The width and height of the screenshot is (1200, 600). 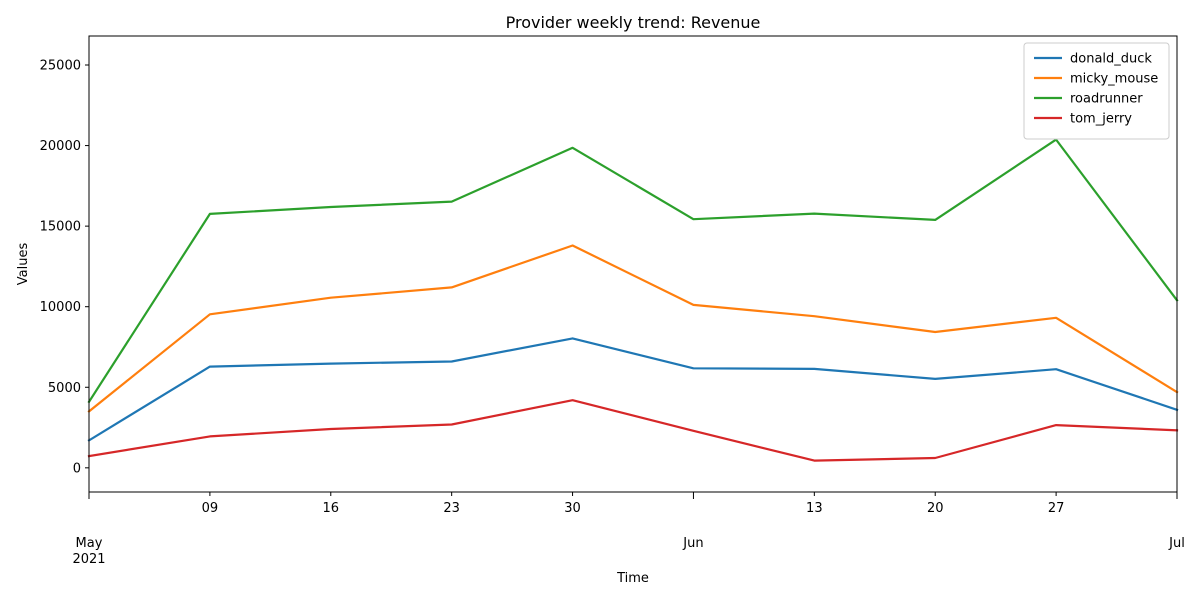 What do you see at coordinates (1106, 99) in the screenshot?
I see `legend-label-roadrunner: roadrunner` at bounding box center [1106, 99].